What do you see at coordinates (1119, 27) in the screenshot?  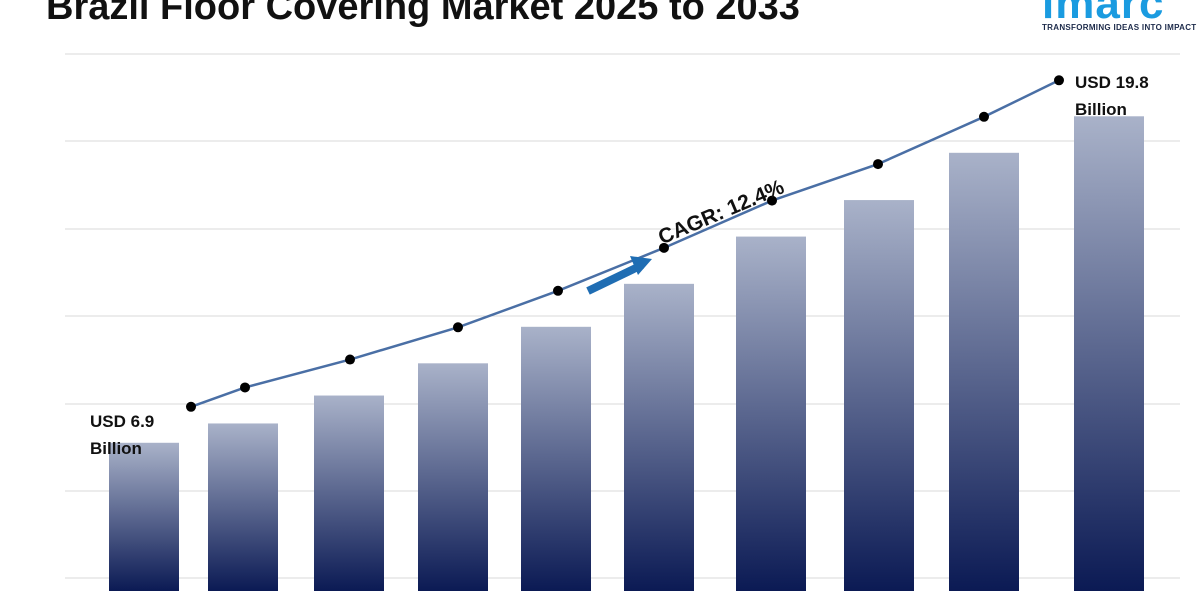 I see `logo-tagline: TRANSFORMING IDEAS INTO IMPACT` at bounding box center [1119, 27].